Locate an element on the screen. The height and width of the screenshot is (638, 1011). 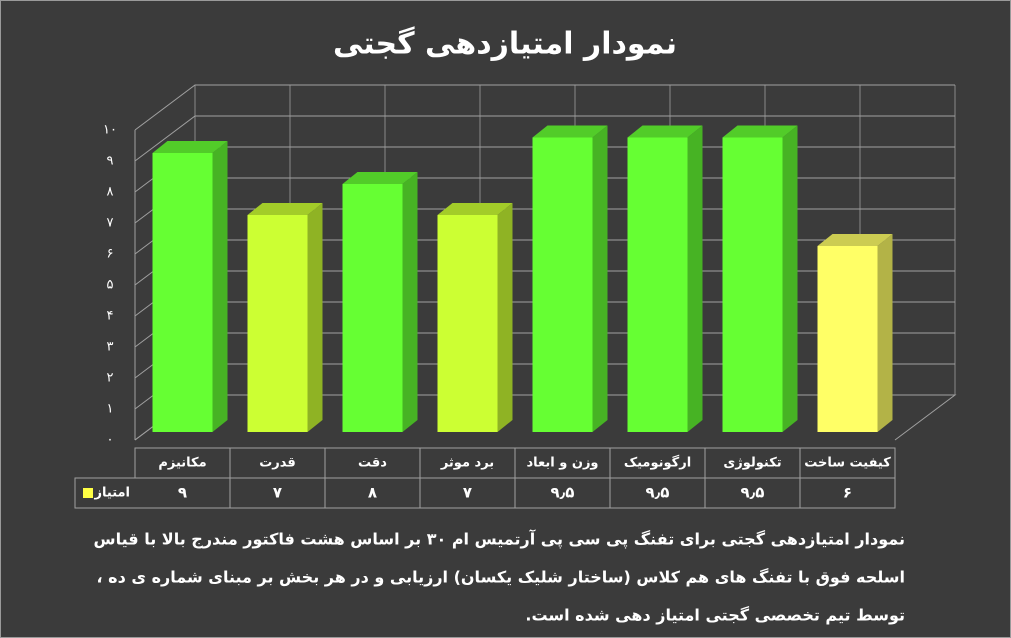
category-label: ارگونومیک is located at coordinates (657, 463).